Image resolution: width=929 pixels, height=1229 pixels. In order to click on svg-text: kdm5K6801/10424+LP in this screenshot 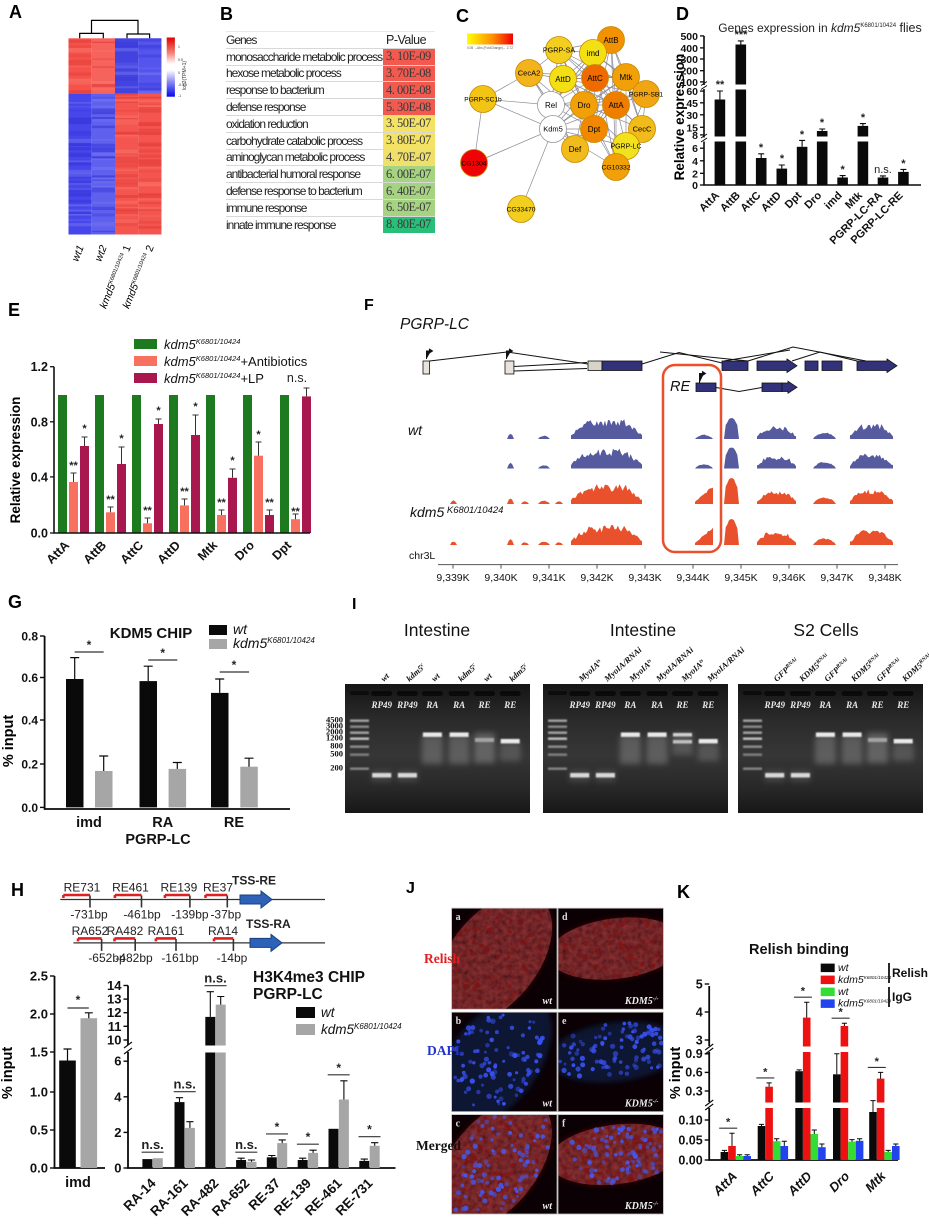, I will do `click(214, 378)`.